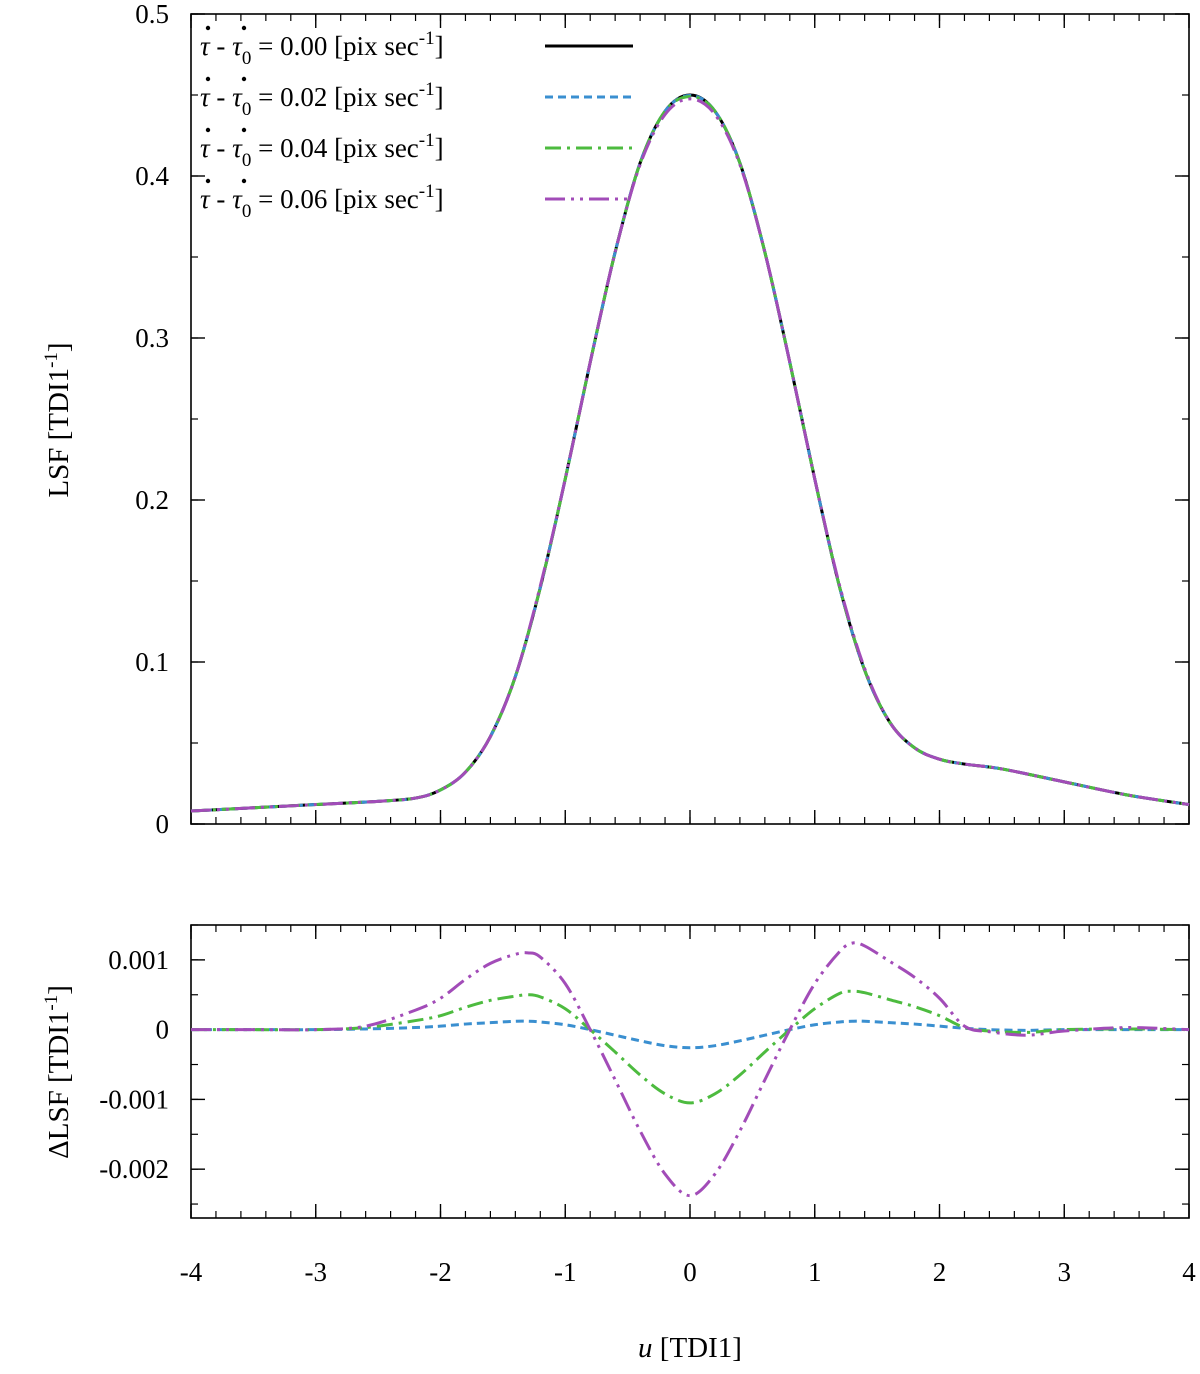 The width and height of the screenshot is (1200, 1374). What do you see at coordinates (152, 338) in the screenshot?
I see `top-y-tick-label: 0.3` at bounding box center [152, 338].